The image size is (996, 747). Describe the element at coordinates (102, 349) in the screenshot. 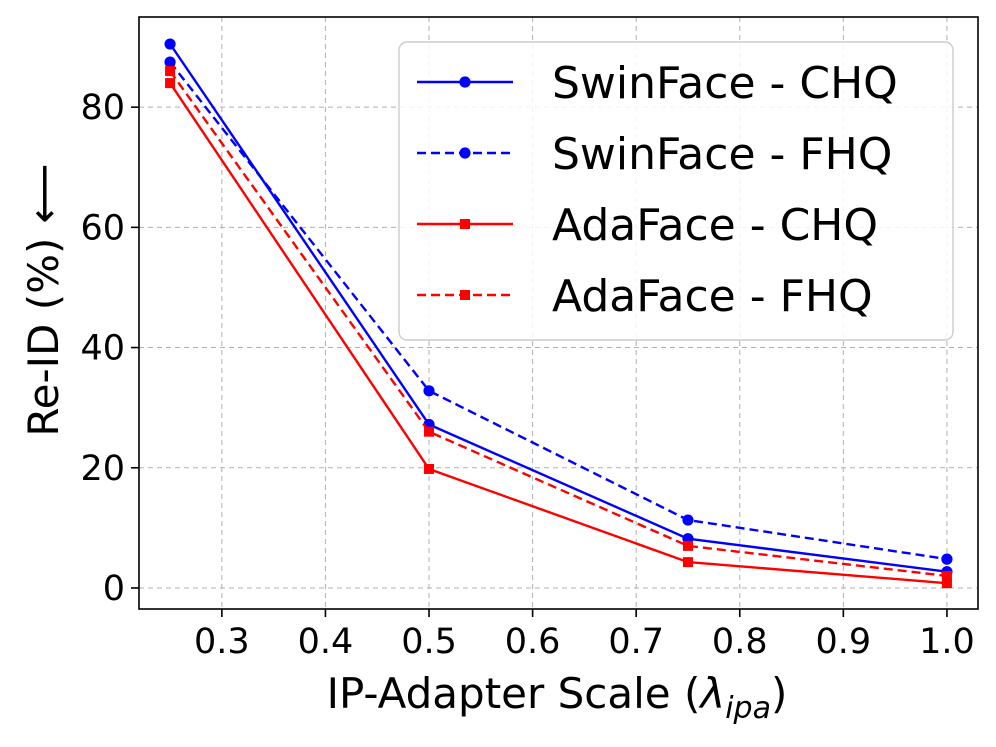

I see `y-tick-label: 40` at that location.